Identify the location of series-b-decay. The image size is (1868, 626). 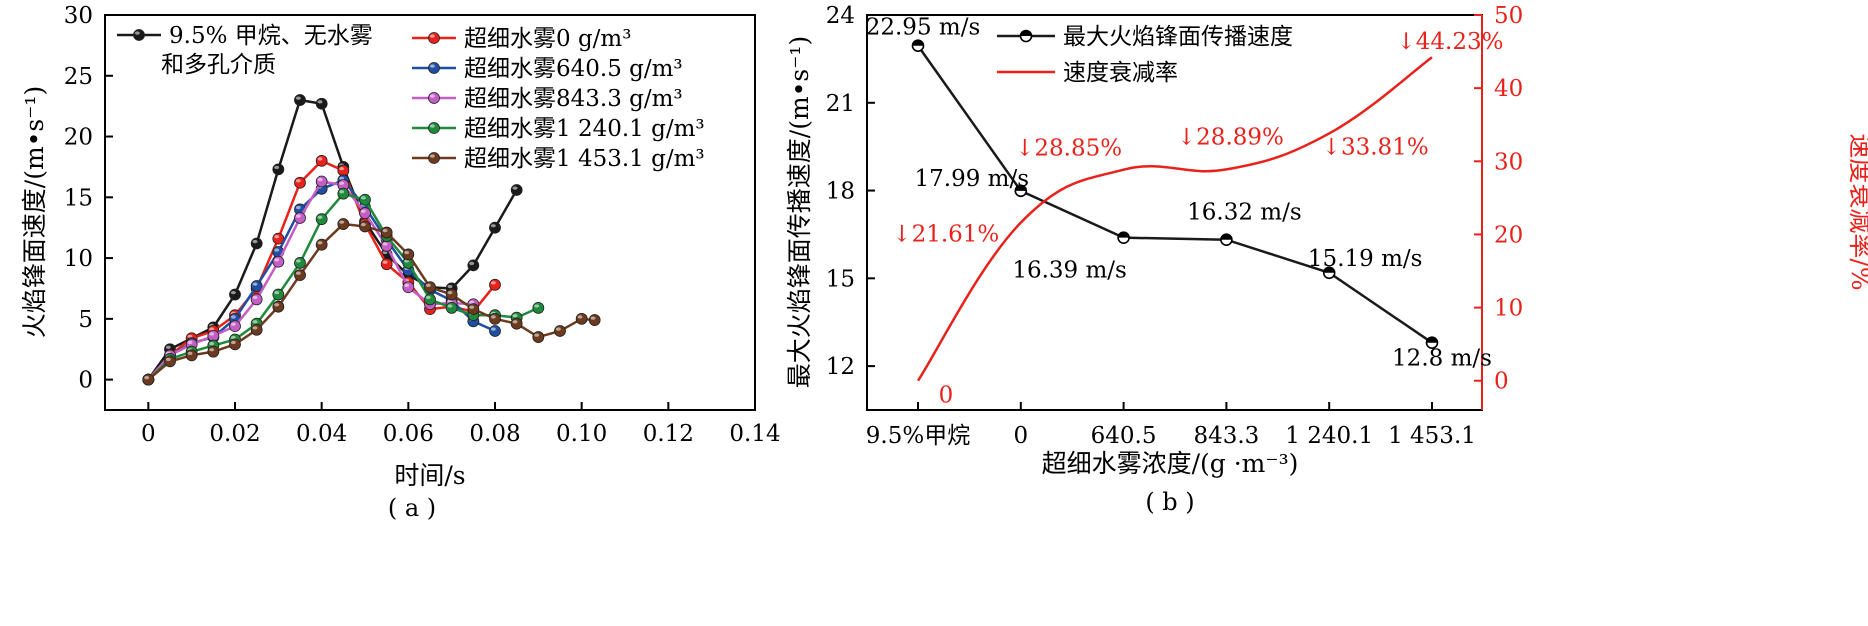
(1174, 219).